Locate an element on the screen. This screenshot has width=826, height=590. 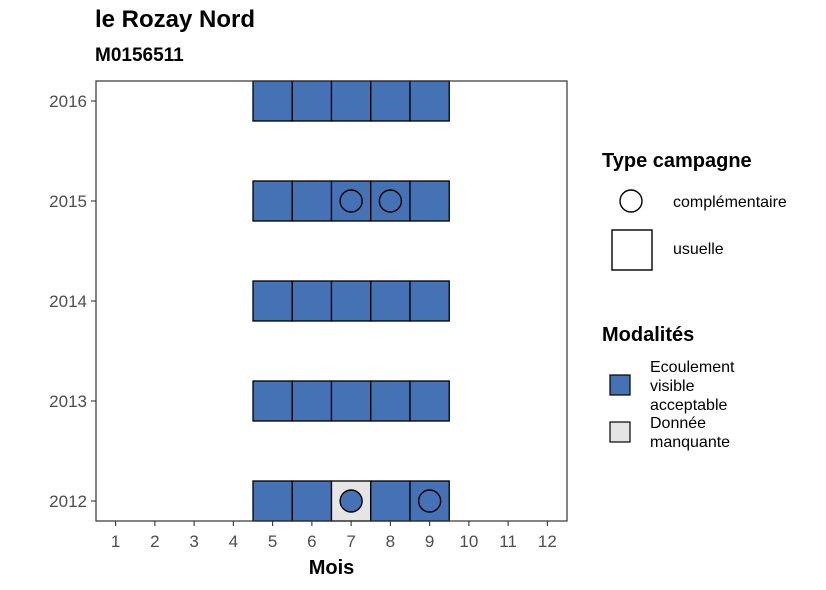
x-tick-label: 7 is located at coordinates (350, 541).